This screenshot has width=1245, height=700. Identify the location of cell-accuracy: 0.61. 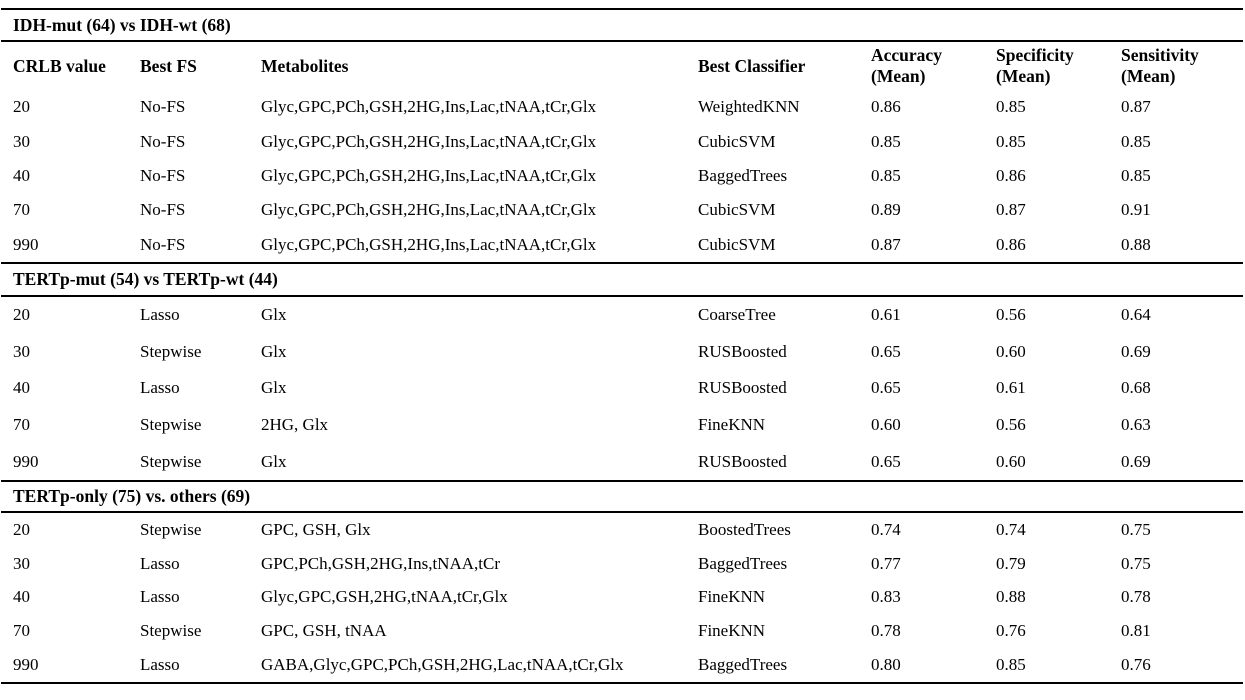
(886, 315).